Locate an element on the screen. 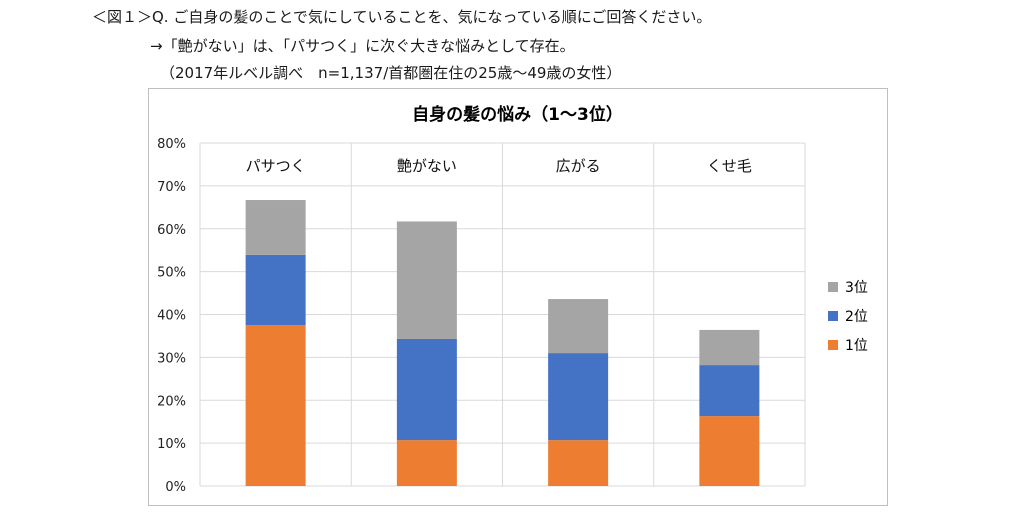 The height and width of the screenshot is (525, 1024). y-tick-label: 20% is located at coordinates (171, 401).